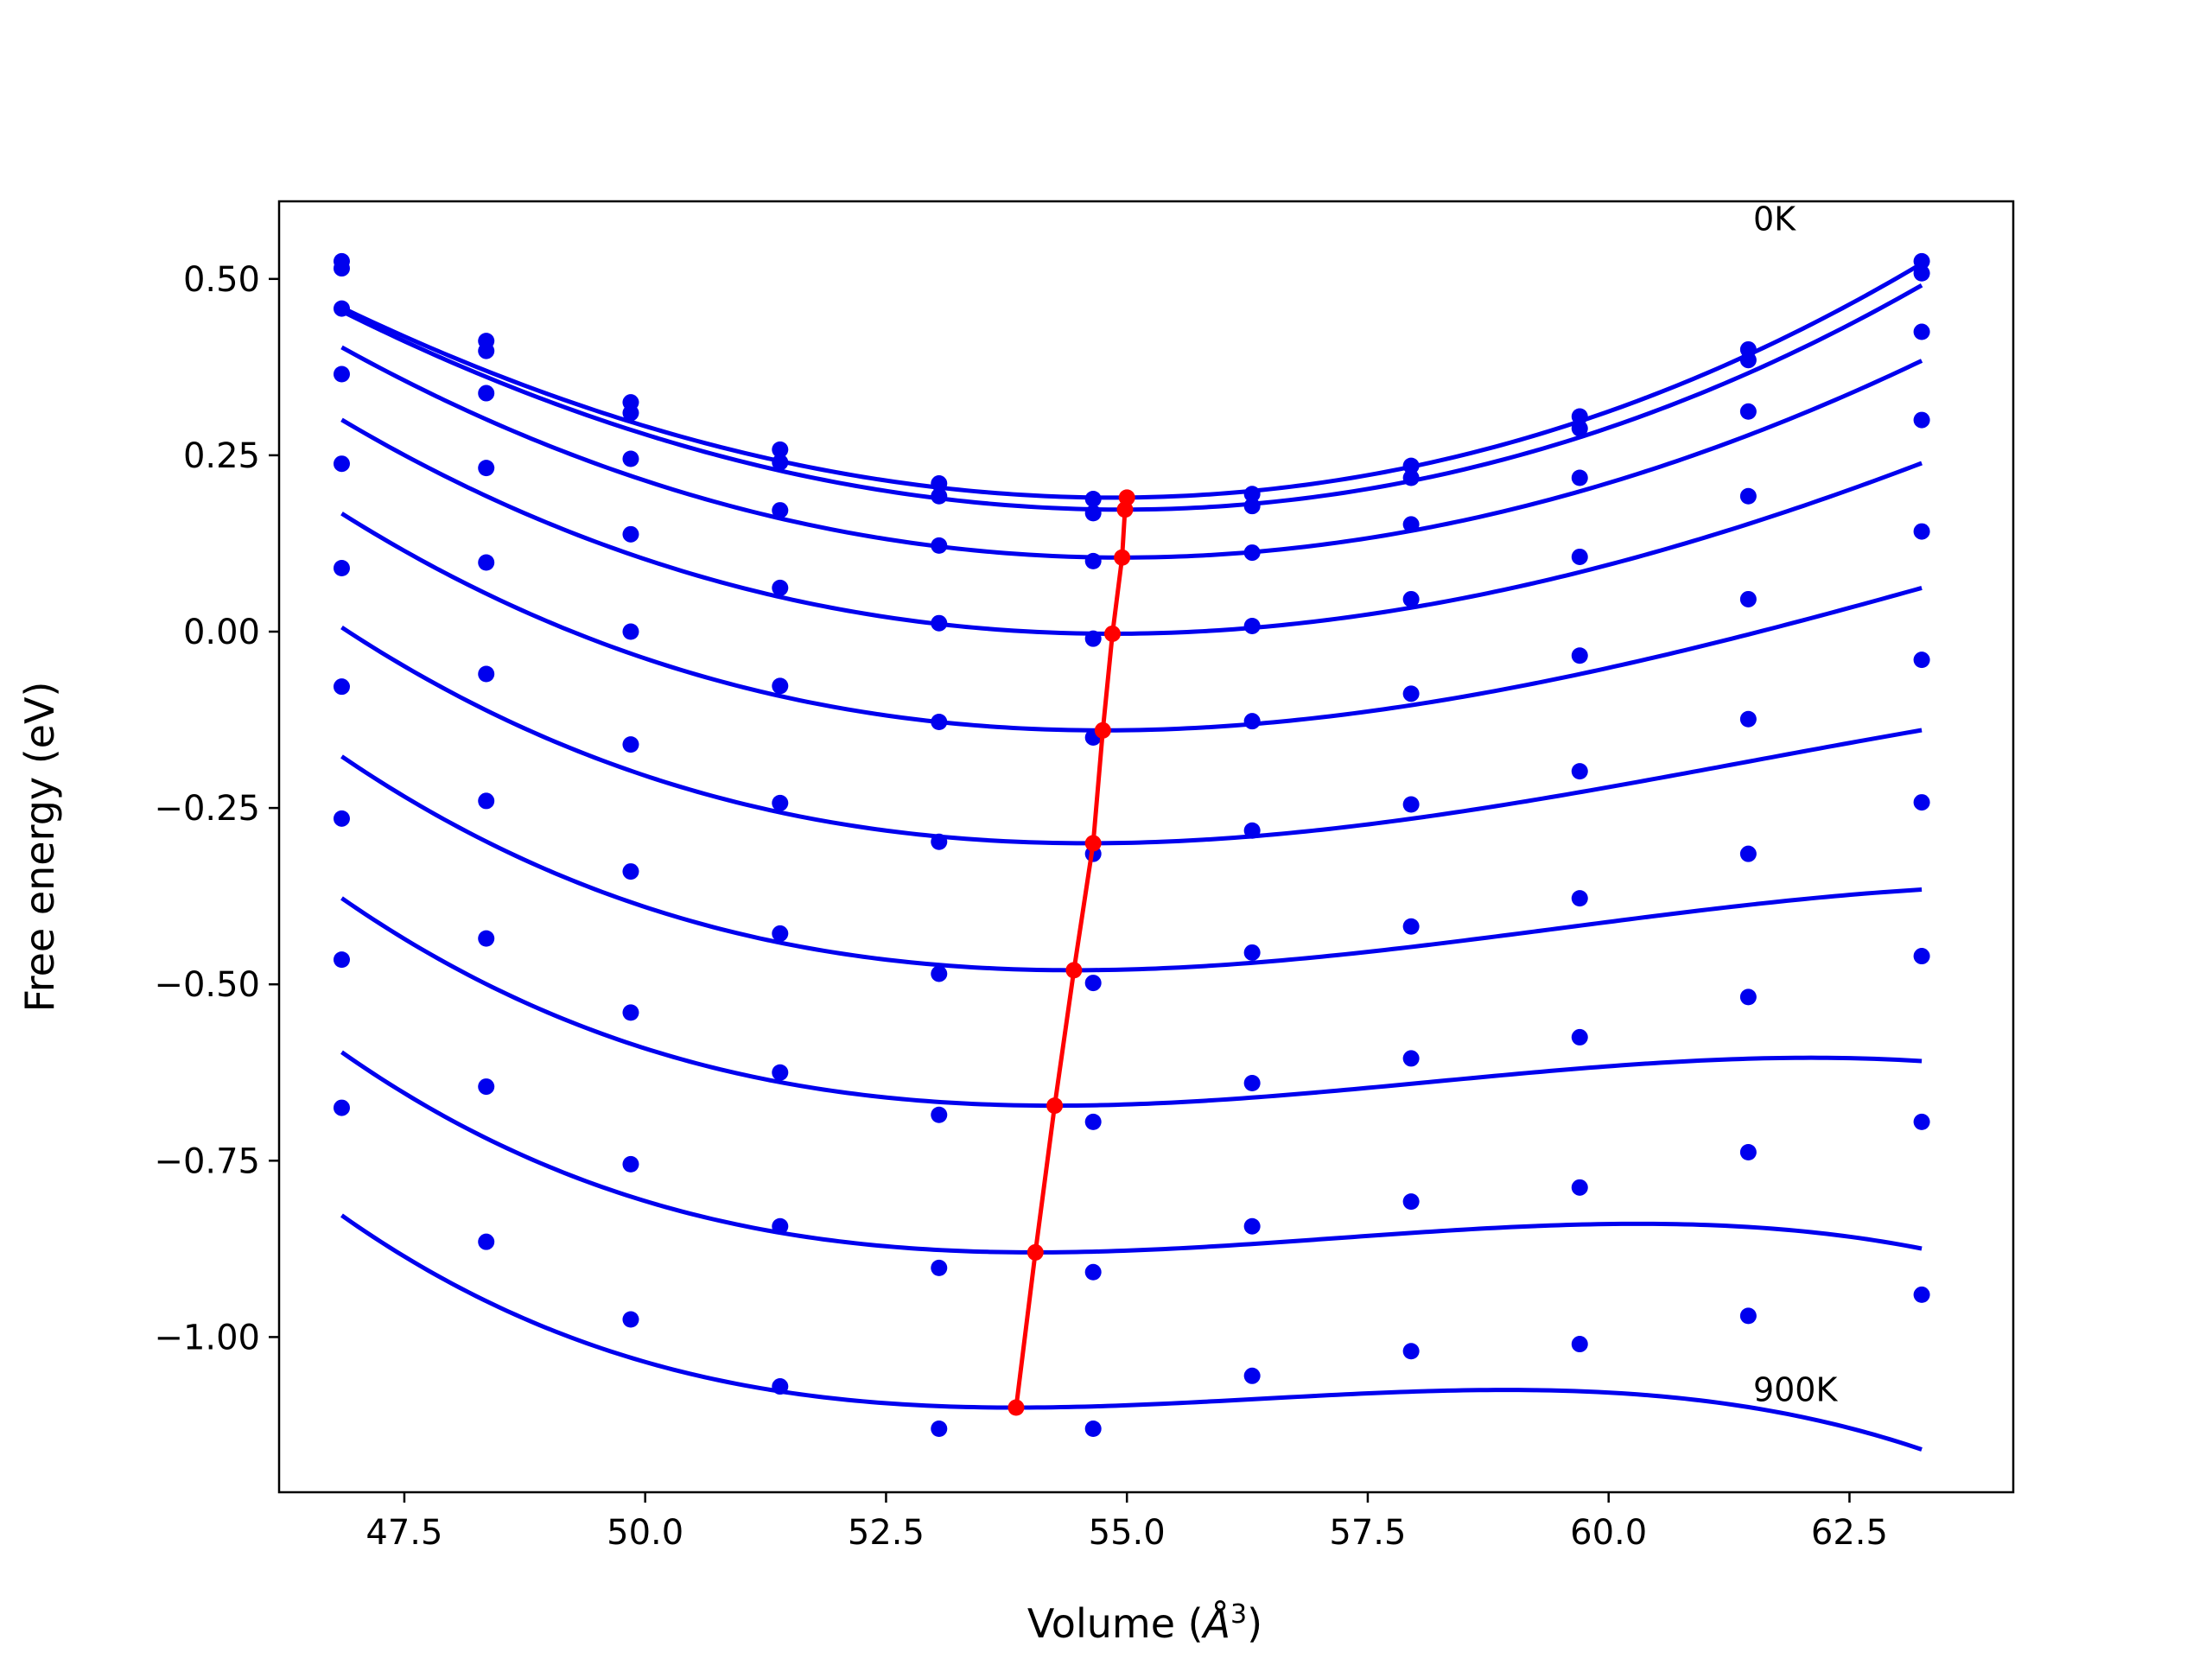  What do you see at coordinates (1608, 1533) in the screenshot?
I see `x-tick-label-5: 60.0` at bounding box center [1608, 1533].